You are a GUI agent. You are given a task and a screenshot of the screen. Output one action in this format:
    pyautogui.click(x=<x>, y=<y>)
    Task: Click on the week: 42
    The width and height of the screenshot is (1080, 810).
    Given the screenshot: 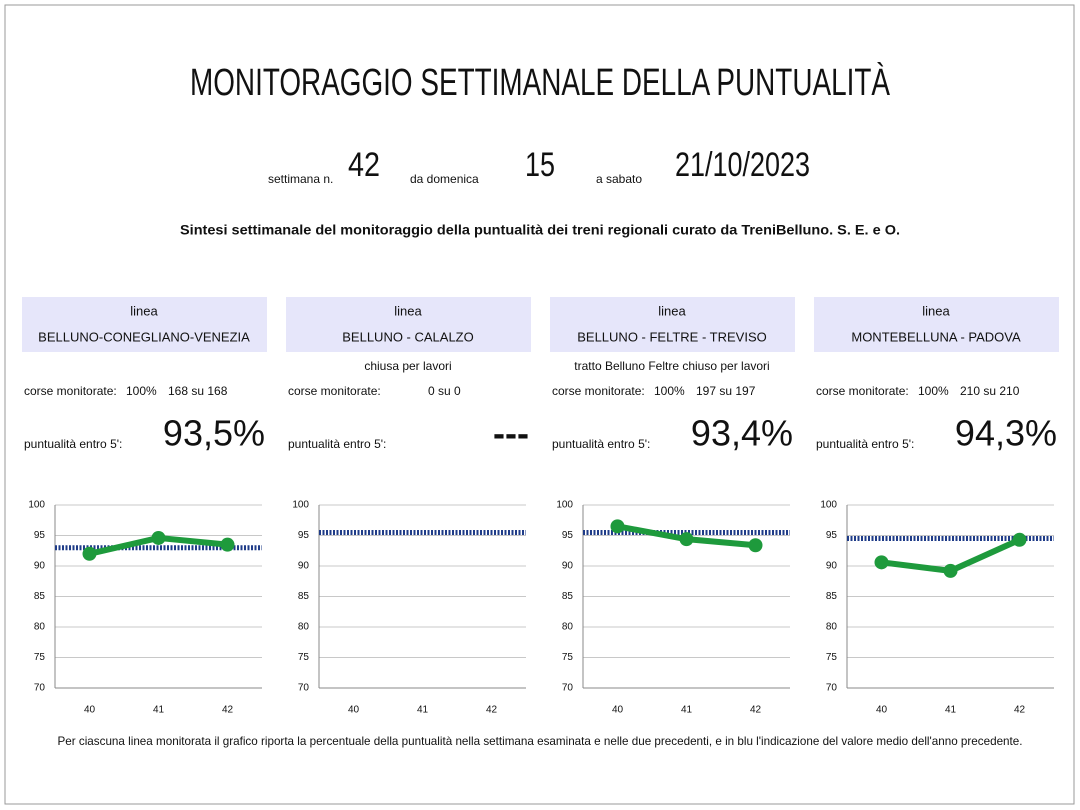 What is the action you would take?
    pyautogui.click(x=364, y=165)
    